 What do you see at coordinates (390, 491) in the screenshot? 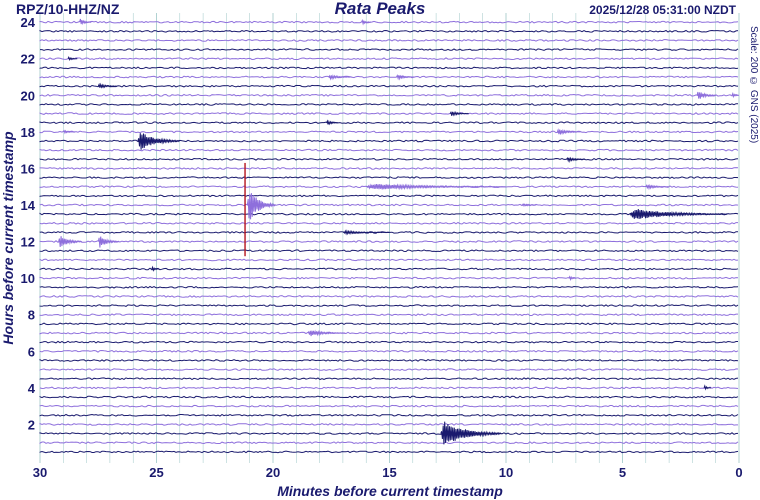
I see `x-axis-label: Minutes before current timestamp` at bounding box center [390, 491].